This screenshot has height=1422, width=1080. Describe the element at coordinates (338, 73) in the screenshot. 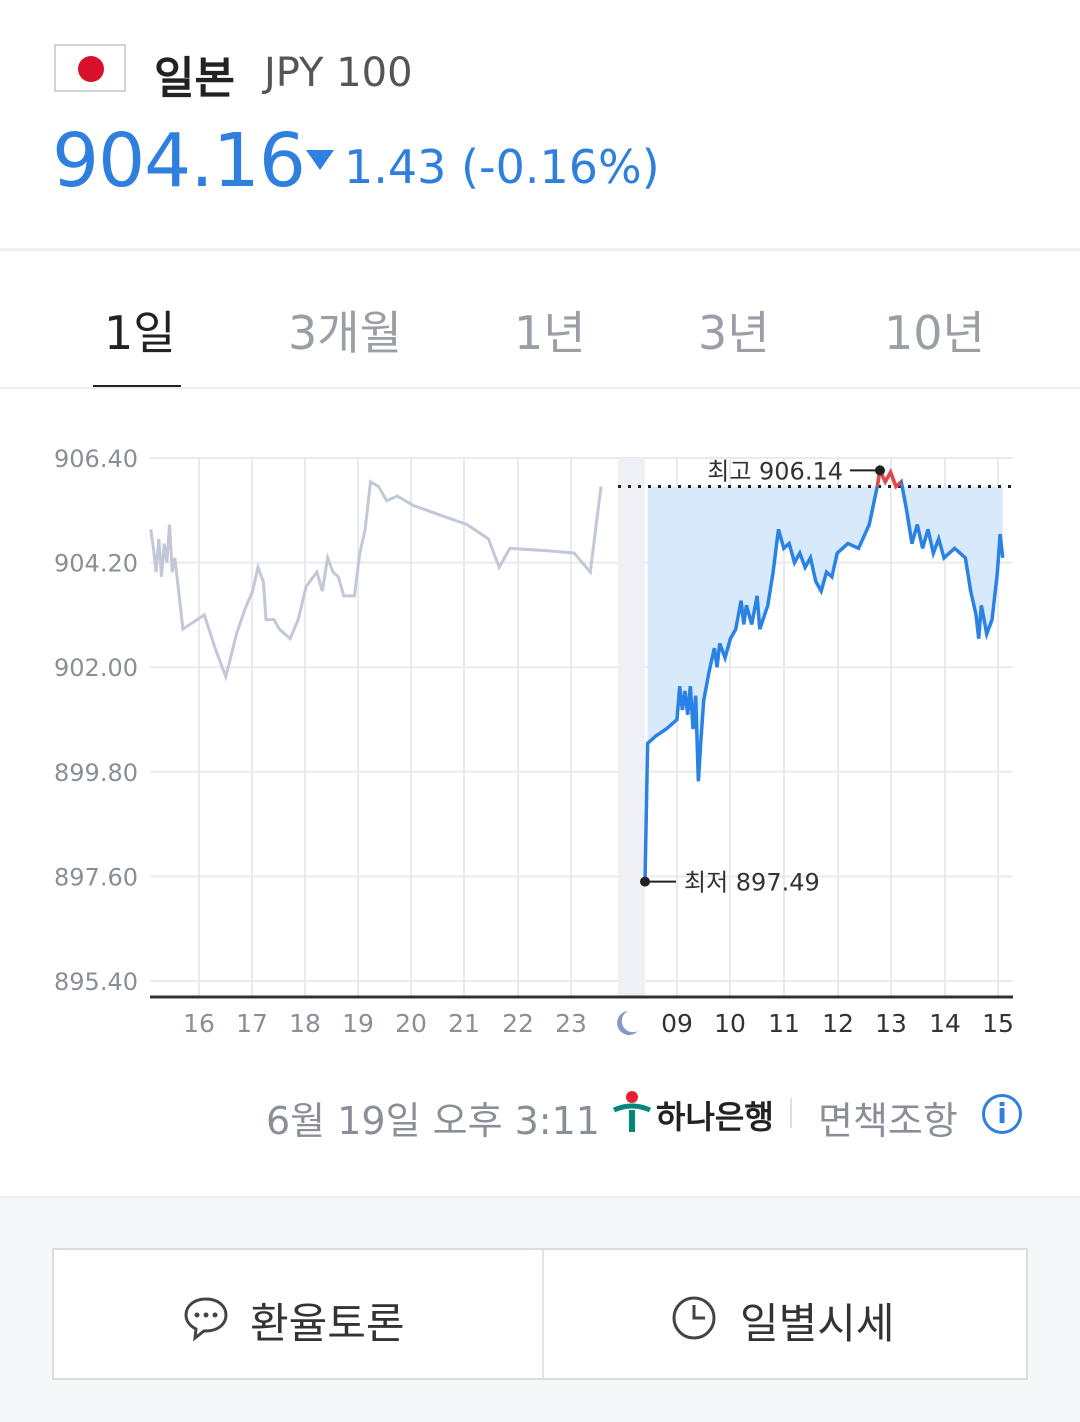

I see `currency-code: JPY 100` at that location.